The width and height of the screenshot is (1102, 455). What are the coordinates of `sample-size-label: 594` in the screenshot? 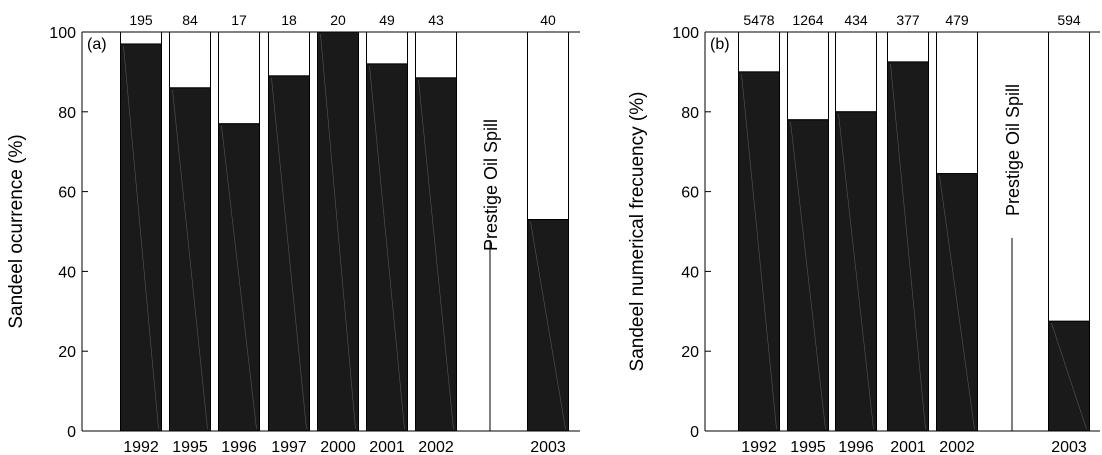 It's located at (1069, 20).